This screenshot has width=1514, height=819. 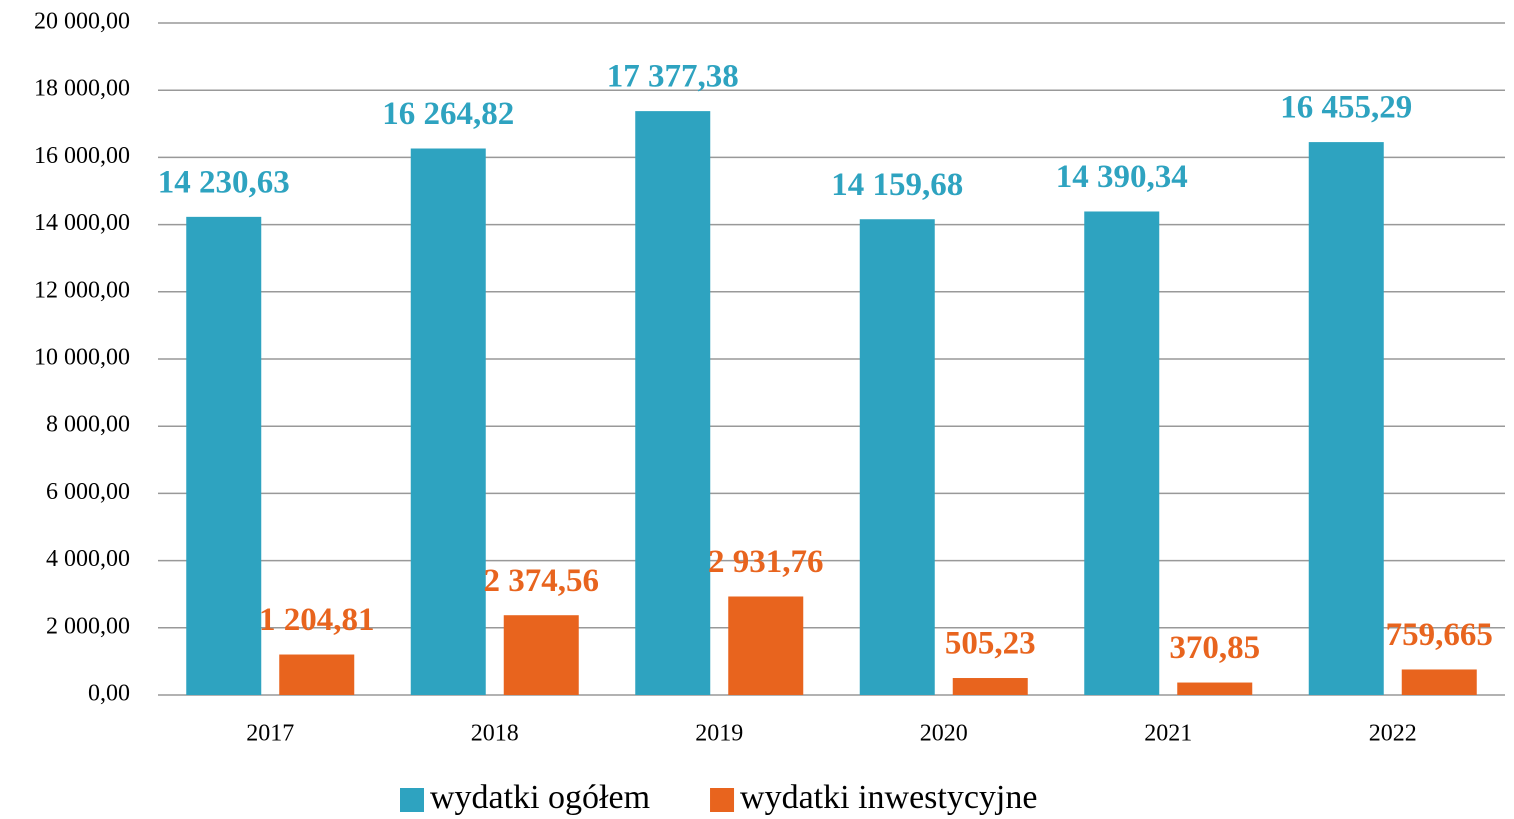 I want to click on value-label: 16 455,29, so click(x=1346, y=108).